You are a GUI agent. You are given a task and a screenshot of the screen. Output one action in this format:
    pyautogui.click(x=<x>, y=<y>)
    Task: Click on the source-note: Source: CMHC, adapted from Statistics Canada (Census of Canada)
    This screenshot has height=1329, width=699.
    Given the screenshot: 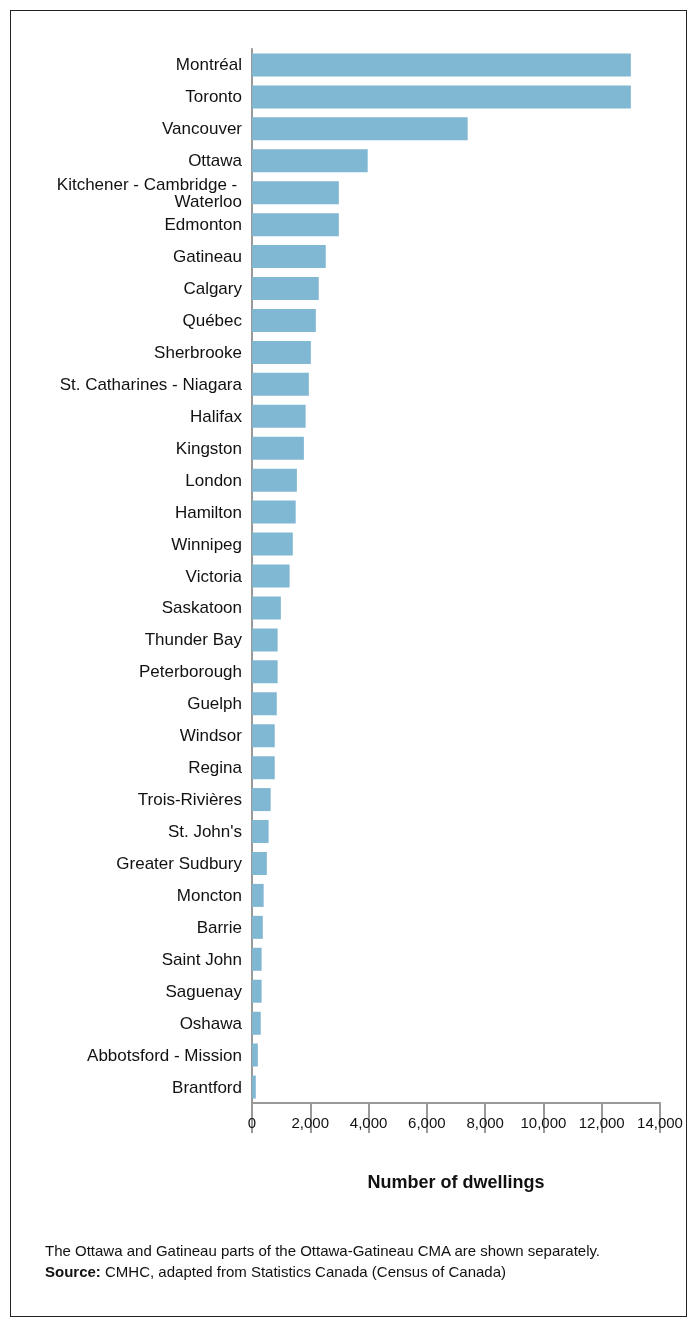 What is the action you would take?
    pyautogui.click(x=276, y=1272)
    